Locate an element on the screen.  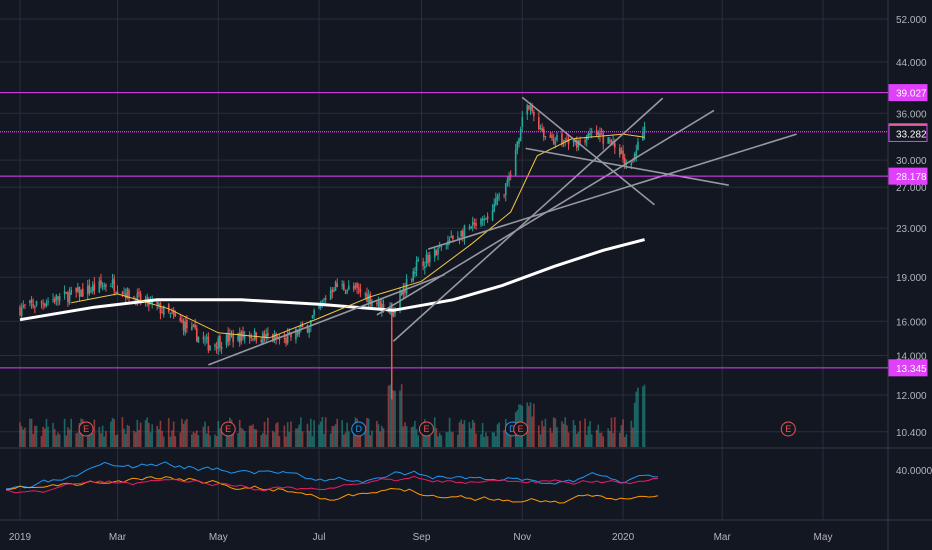
ma-long-line is located at coordinates (332, 280).